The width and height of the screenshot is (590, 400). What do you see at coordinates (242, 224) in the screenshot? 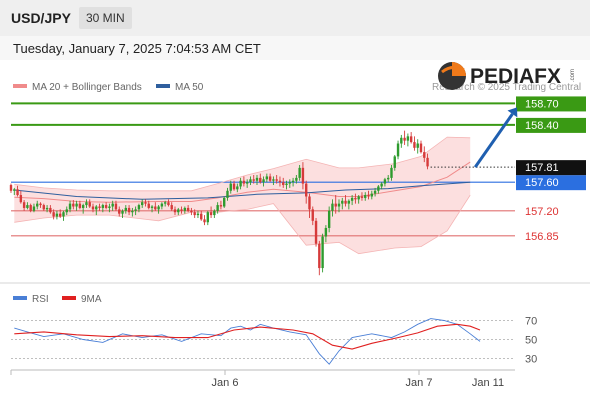
I see `bollinger-lower-line` at bounding box center [242, 224].